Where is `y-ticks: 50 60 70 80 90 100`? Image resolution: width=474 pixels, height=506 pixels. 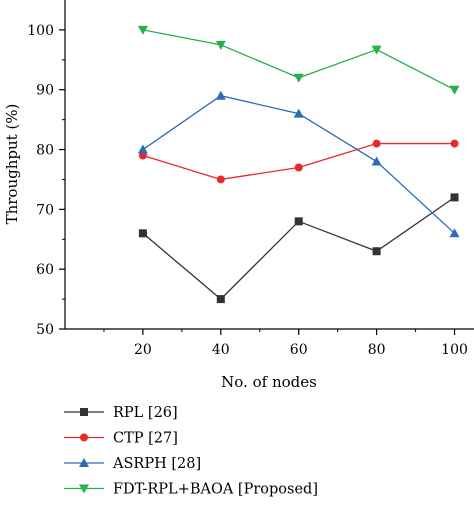 y-ticks: 50 60 70 80 90 100 is located at coordinates (46, 180).